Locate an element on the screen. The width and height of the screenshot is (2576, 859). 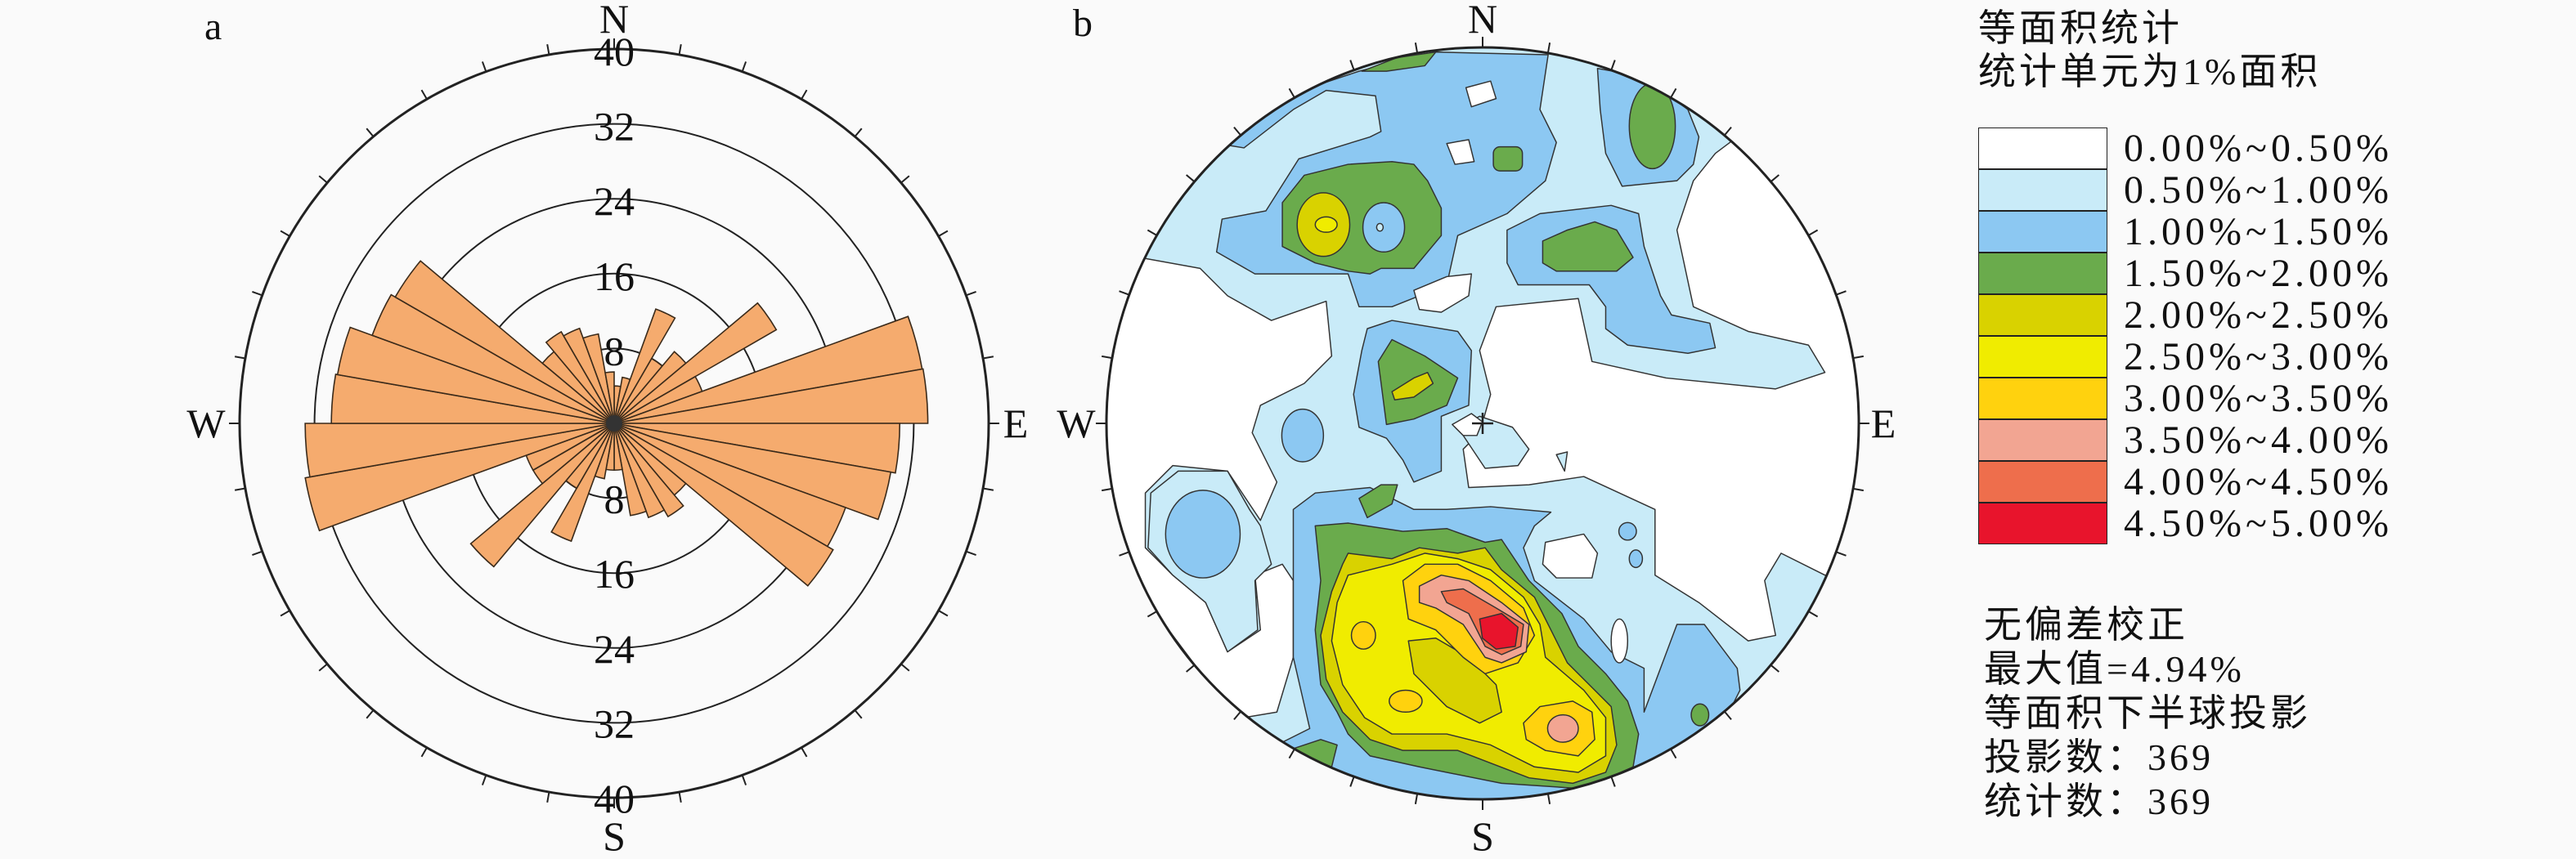
legend-item: 4.50%~5.00% is located at coordinates (2223, 523).